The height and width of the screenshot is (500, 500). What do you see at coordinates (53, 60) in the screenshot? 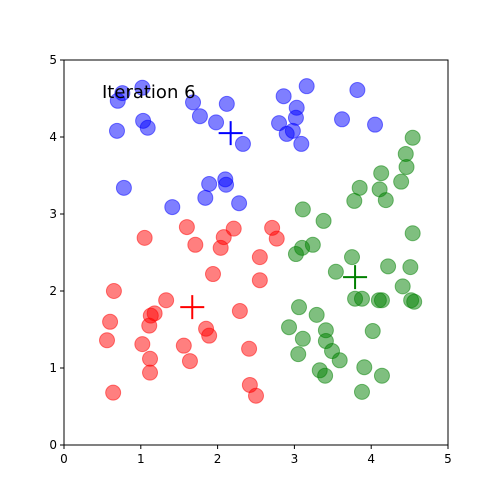
I see `y-tick-label: 5` at bounding box center [53, 60].